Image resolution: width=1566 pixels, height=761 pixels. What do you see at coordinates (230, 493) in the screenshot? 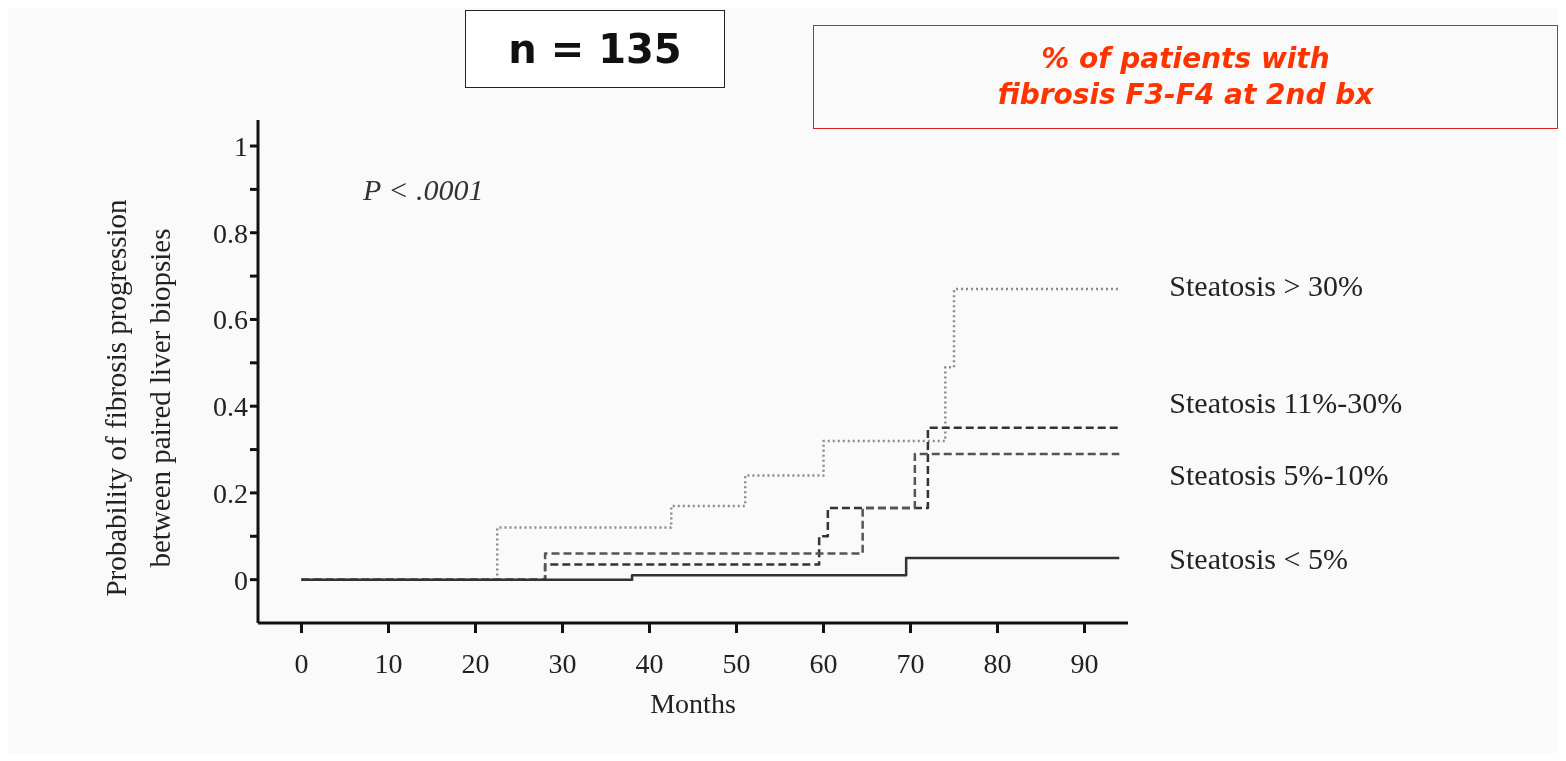
I see `y-tick-label: 0.2` at bounding box center [230, 493].